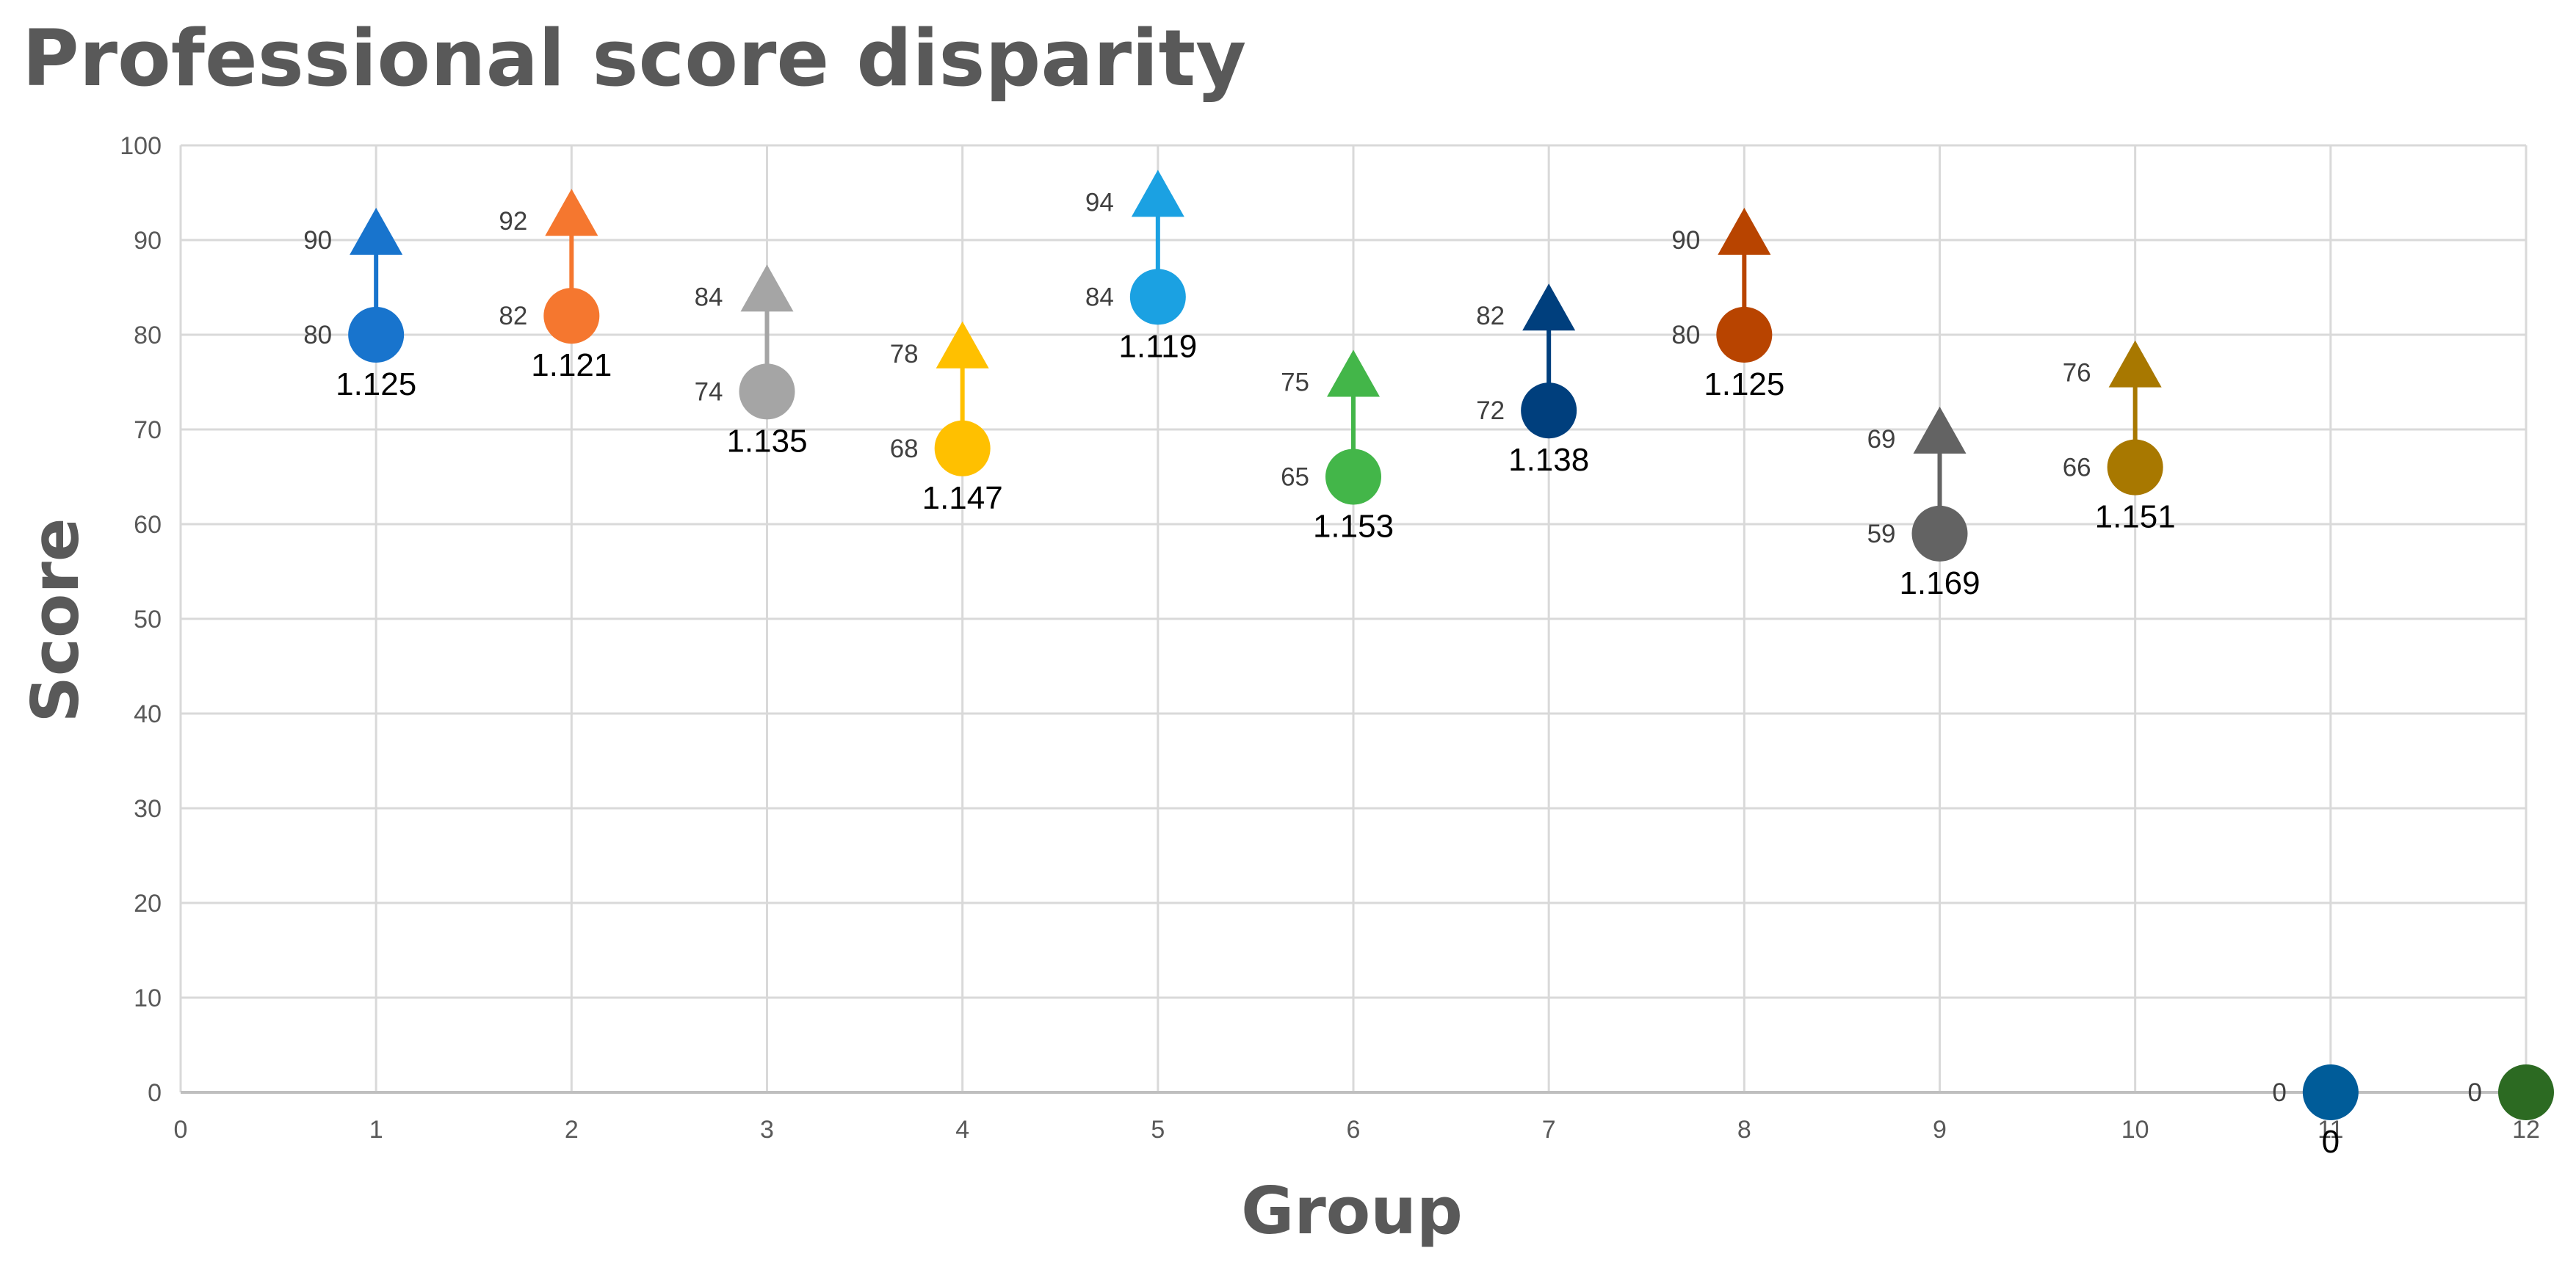  Describe the element at coordinates (572, 1130) in the screenshot. I see `x-tick-label: 2` at that location.